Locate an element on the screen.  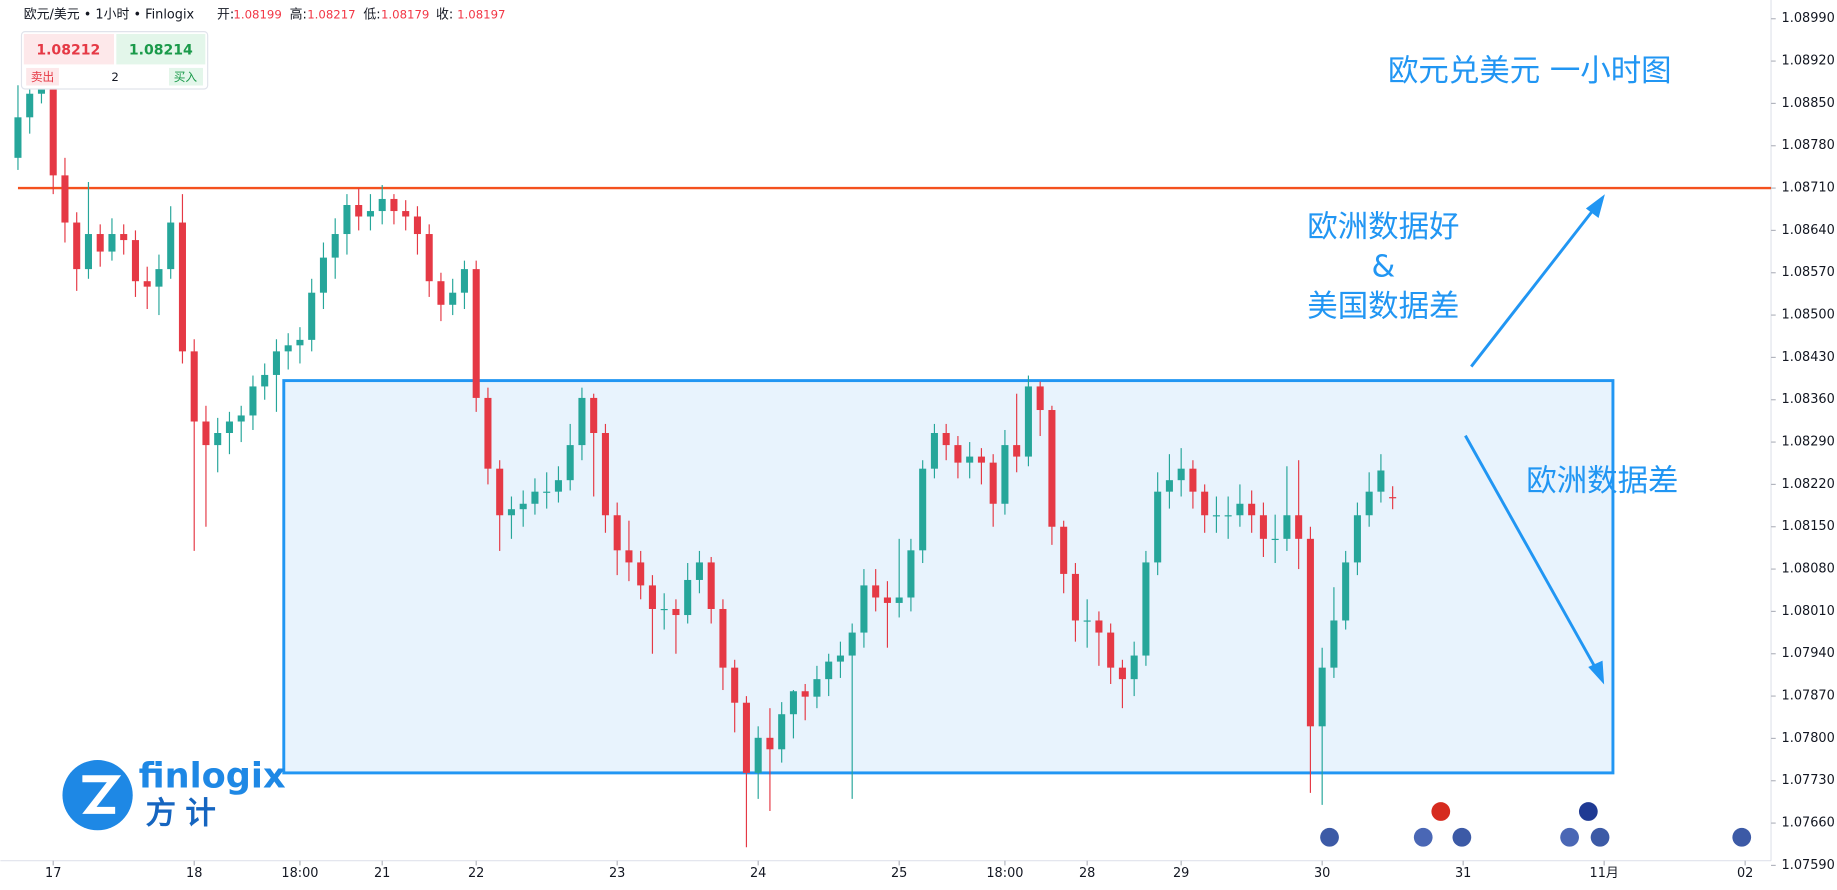
ohlc-value: 1.08179 is located at coordinates (405, 15).